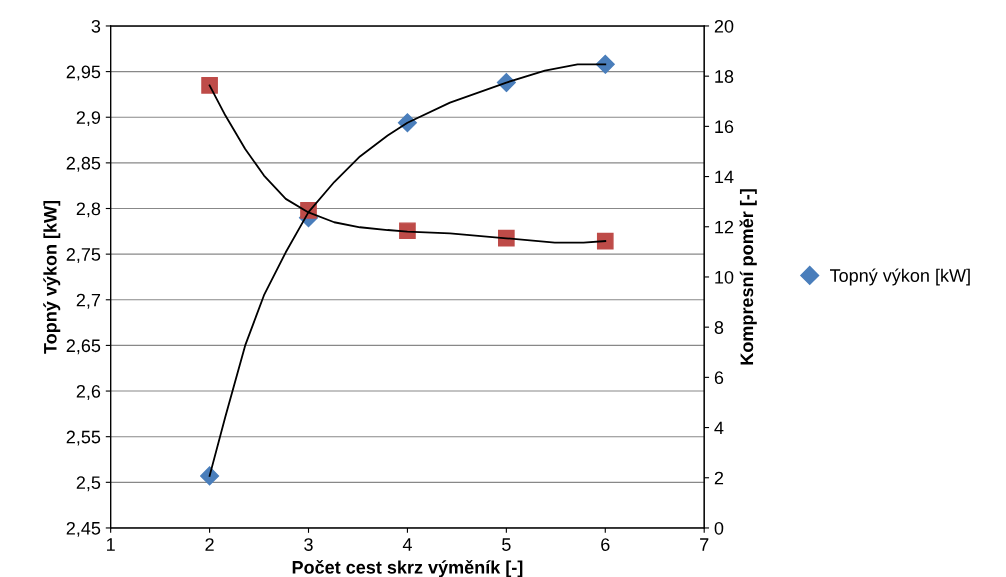 This screenshot has width=1006, height=577. What do you see at coordinates (724, 277) in the screenshot?
I see `y2-tick-label: 10` at bounding box center [724, 277].